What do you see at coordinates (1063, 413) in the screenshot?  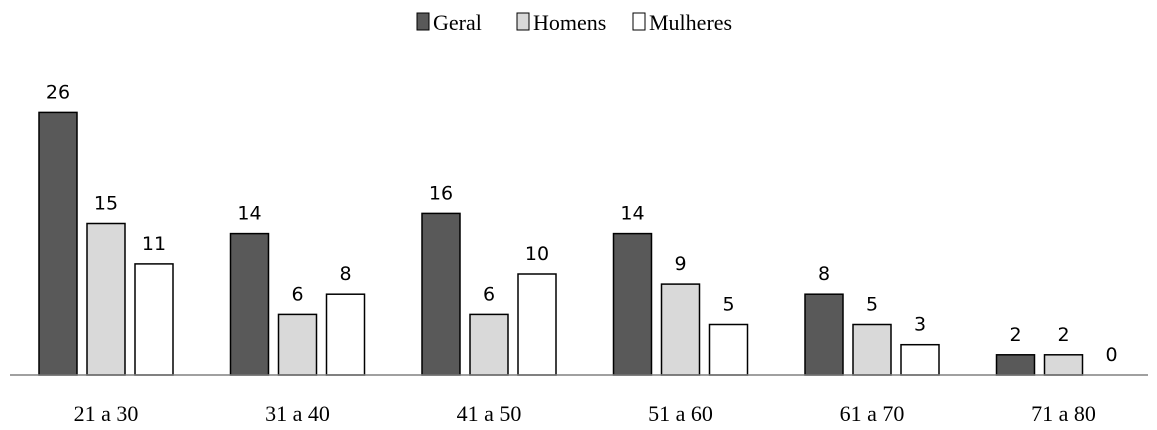 I see `x-tick-label-6: 71 a 80` at bounding box center [1063, 413].